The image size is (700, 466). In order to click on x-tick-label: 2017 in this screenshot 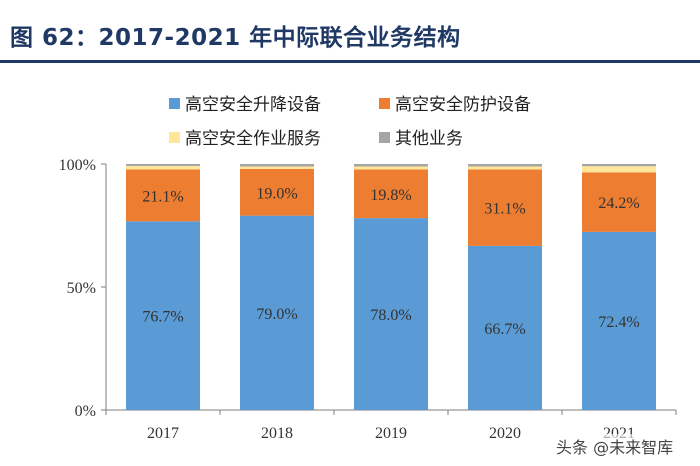, I will do `click(163, 433)`.